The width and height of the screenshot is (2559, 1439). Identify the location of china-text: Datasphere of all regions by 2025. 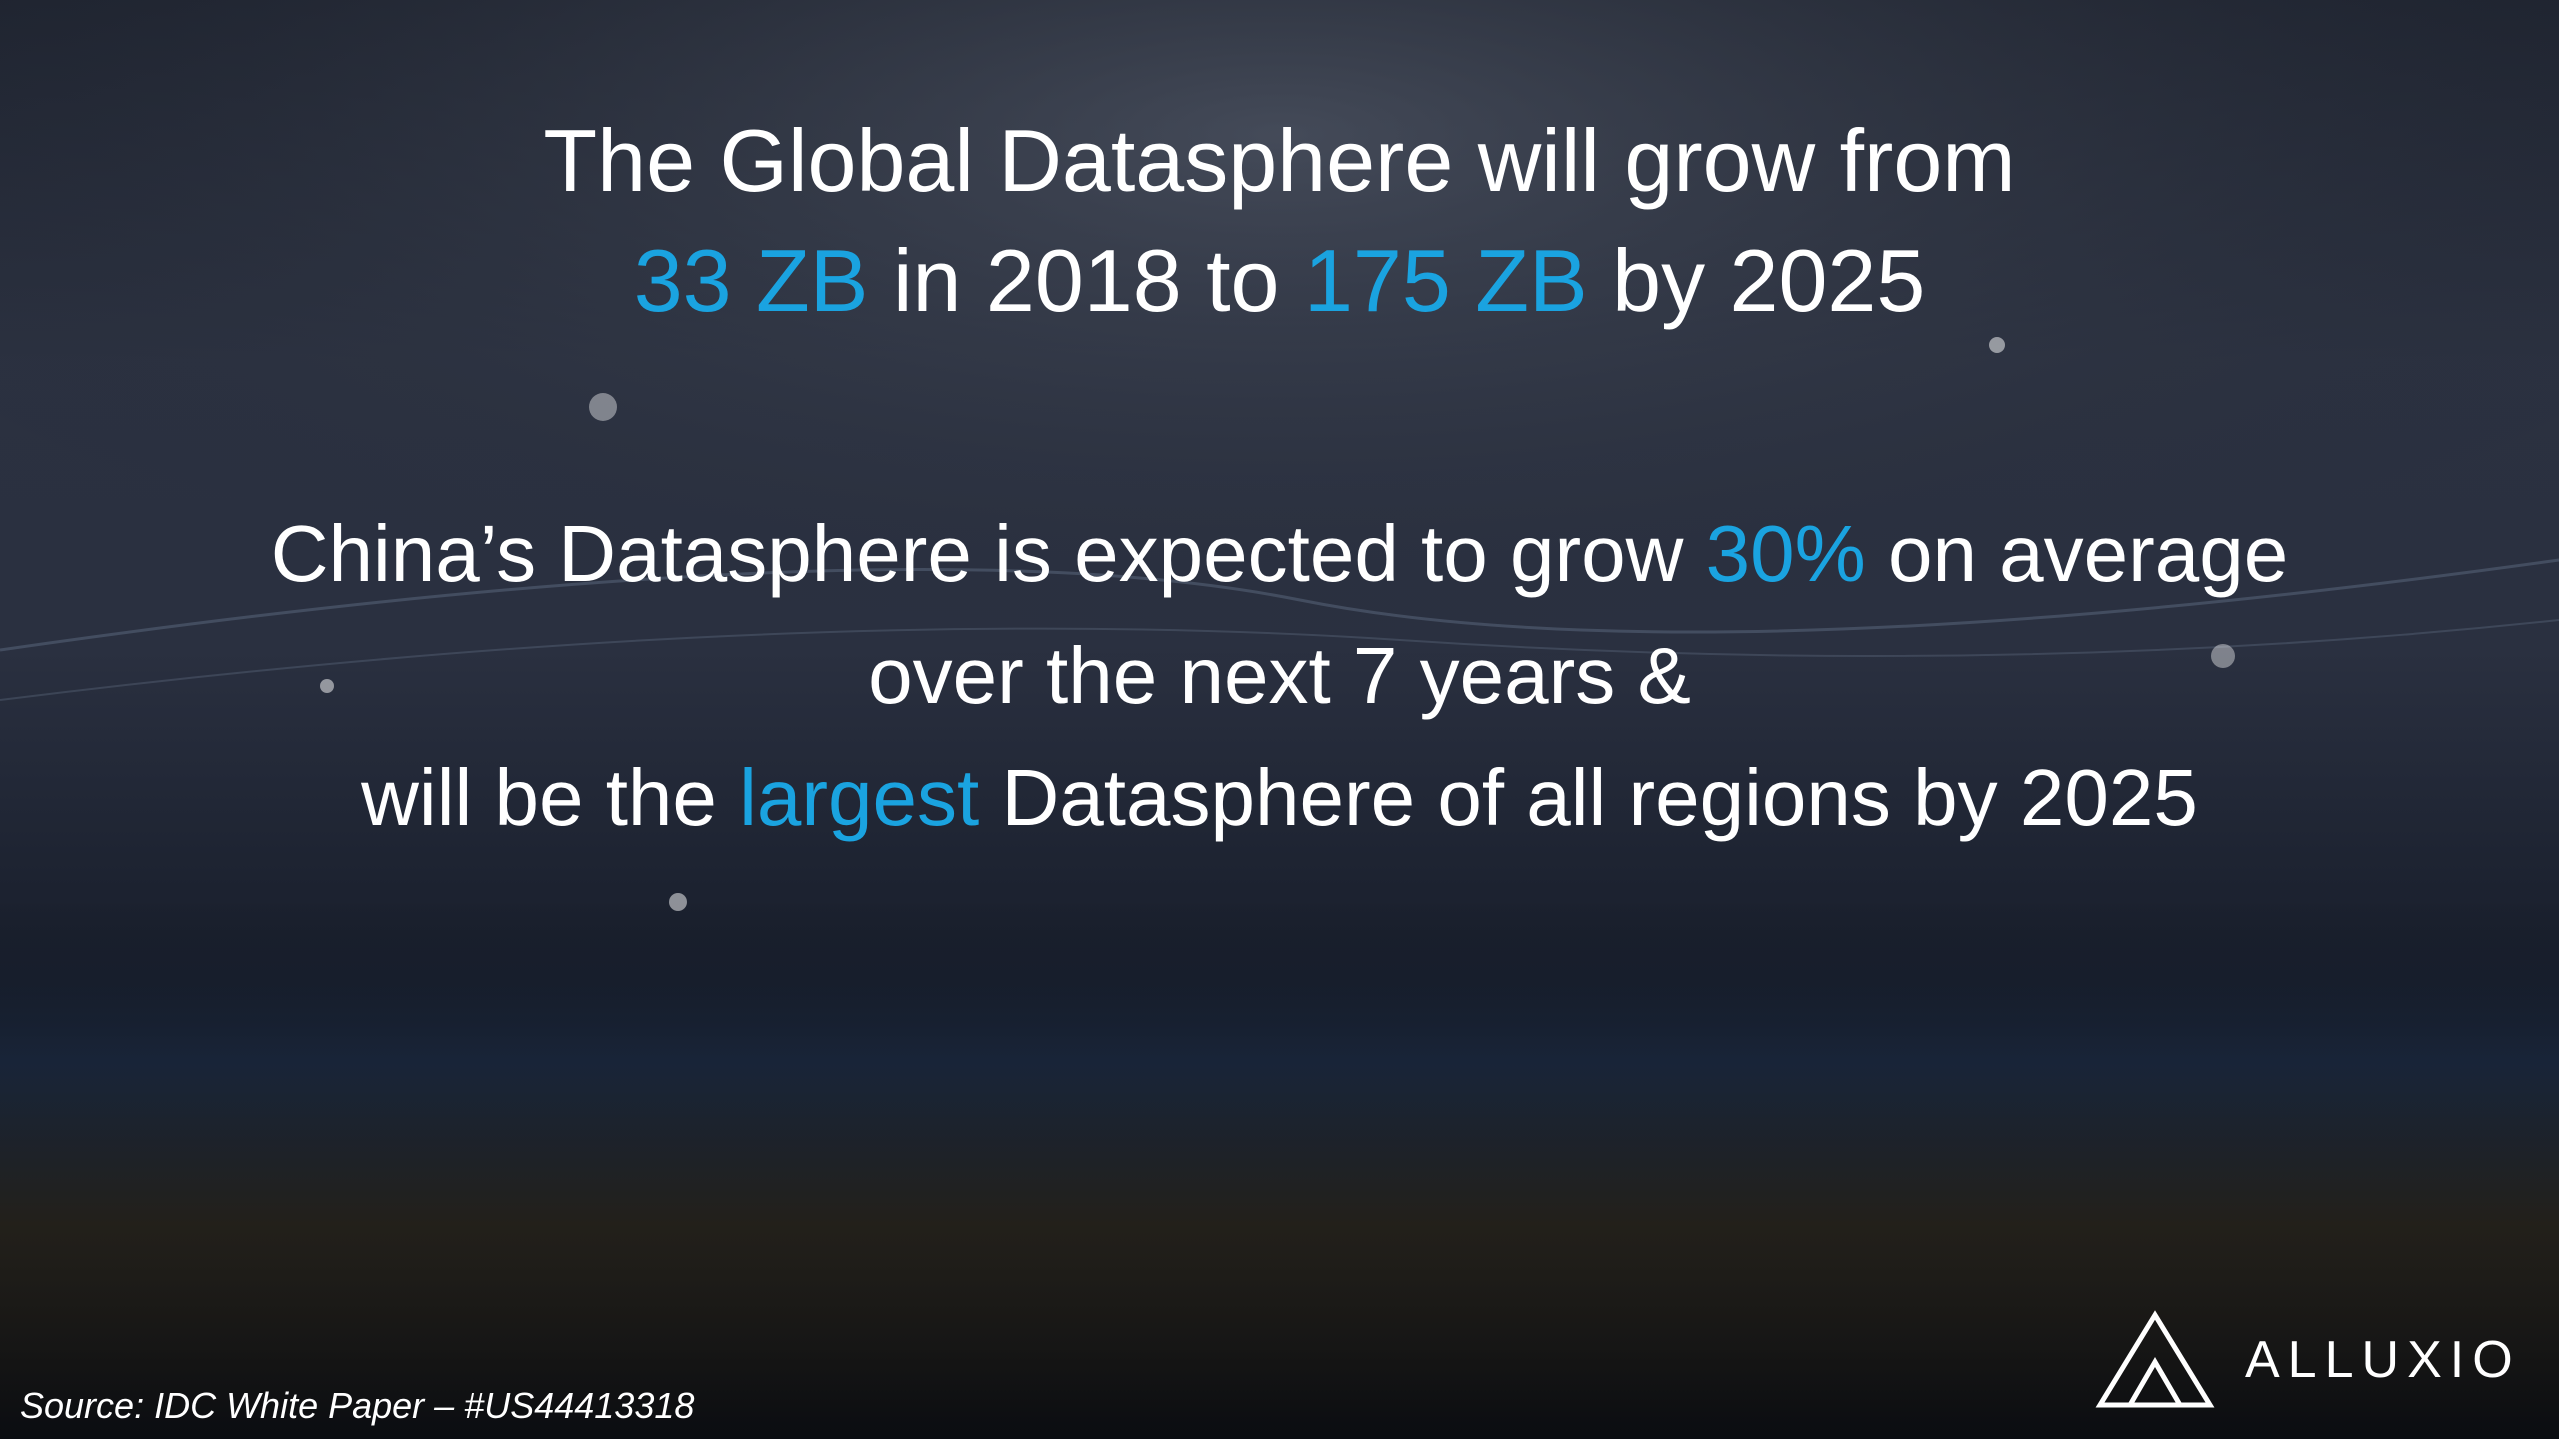
(1599, 797).